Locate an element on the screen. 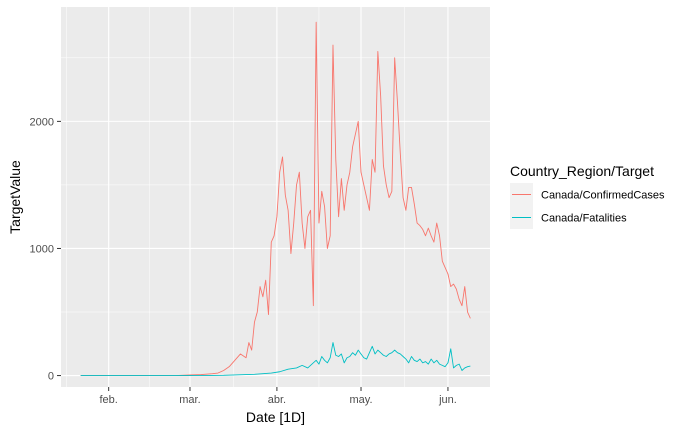 The image size is (700, 432). y-axis-title: TargetValue is located at coordinates (15, 197).